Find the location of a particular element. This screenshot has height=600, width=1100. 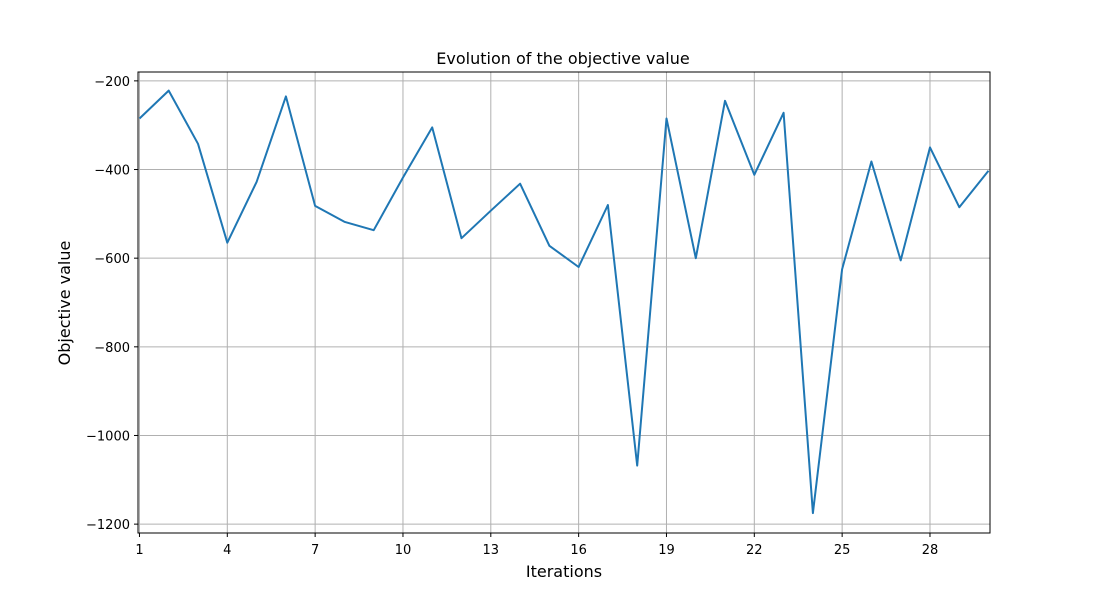

x-tick-label: 19 is located at coordinates (666, 550).